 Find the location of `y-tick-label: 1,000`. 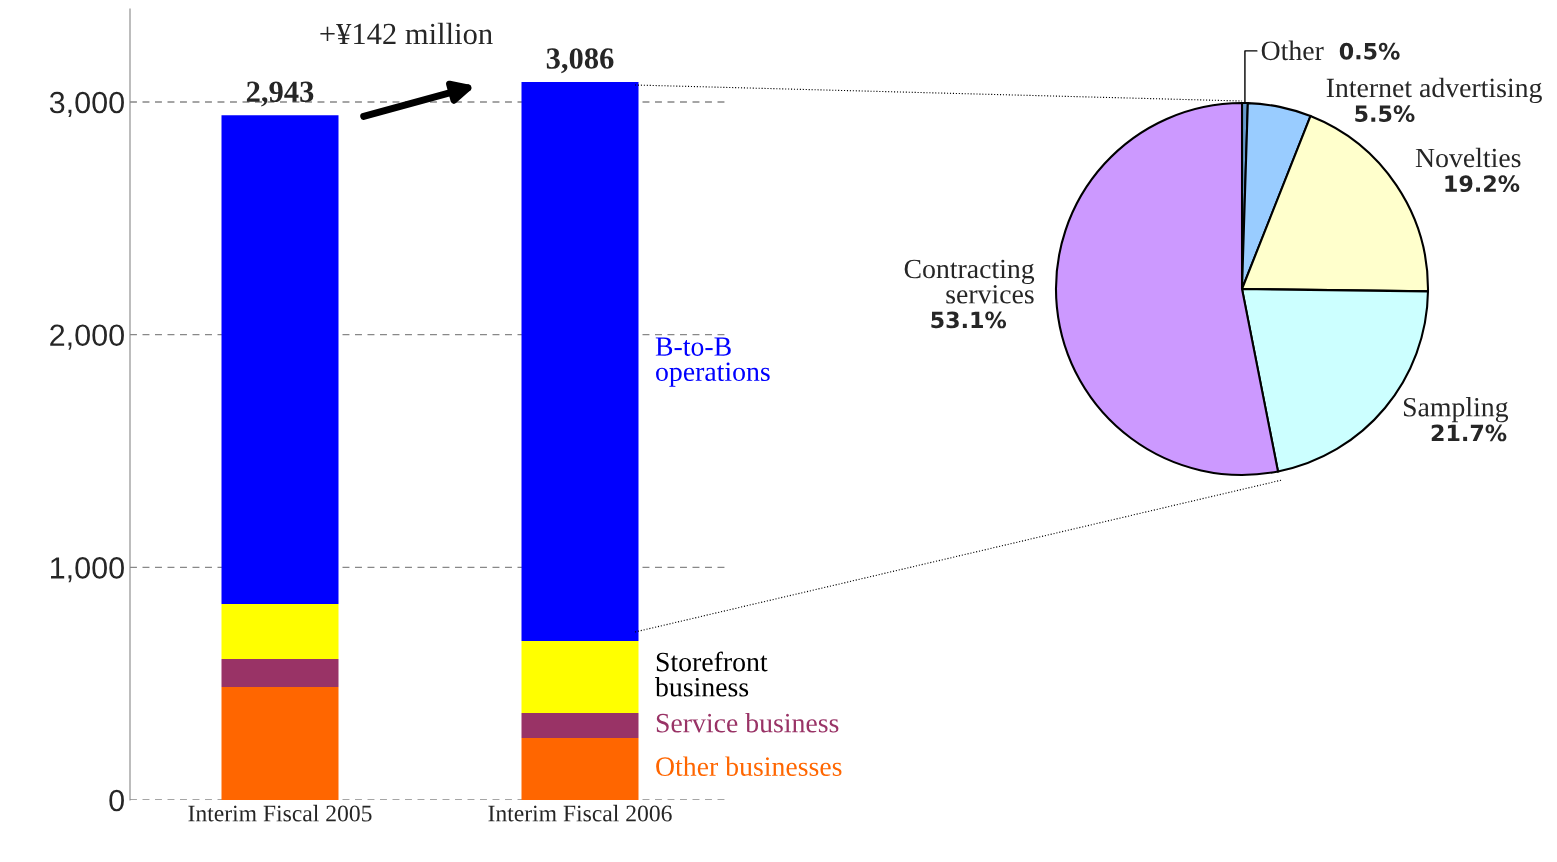

y-tick-label: 1,000 is located at coordinates (87, 570).